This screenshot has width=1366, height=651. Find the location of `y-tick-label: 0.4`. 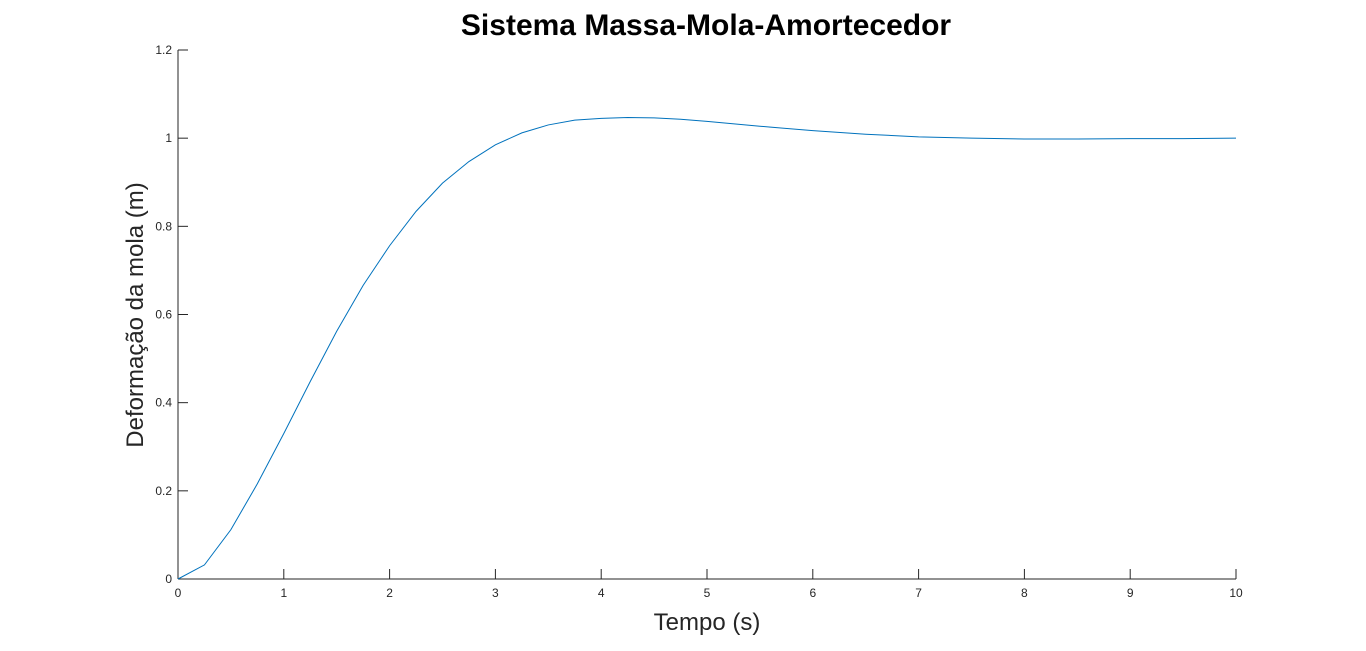

y-tick-label: 0.4 is located at coordinates (163, 403).